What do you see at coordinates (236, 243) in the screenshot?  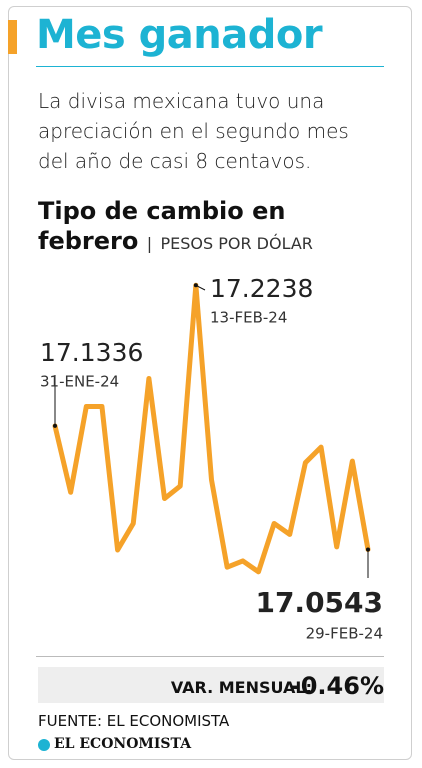 I see `unit: PESOS POR DÓLAR` at bounding box center [236, 243].